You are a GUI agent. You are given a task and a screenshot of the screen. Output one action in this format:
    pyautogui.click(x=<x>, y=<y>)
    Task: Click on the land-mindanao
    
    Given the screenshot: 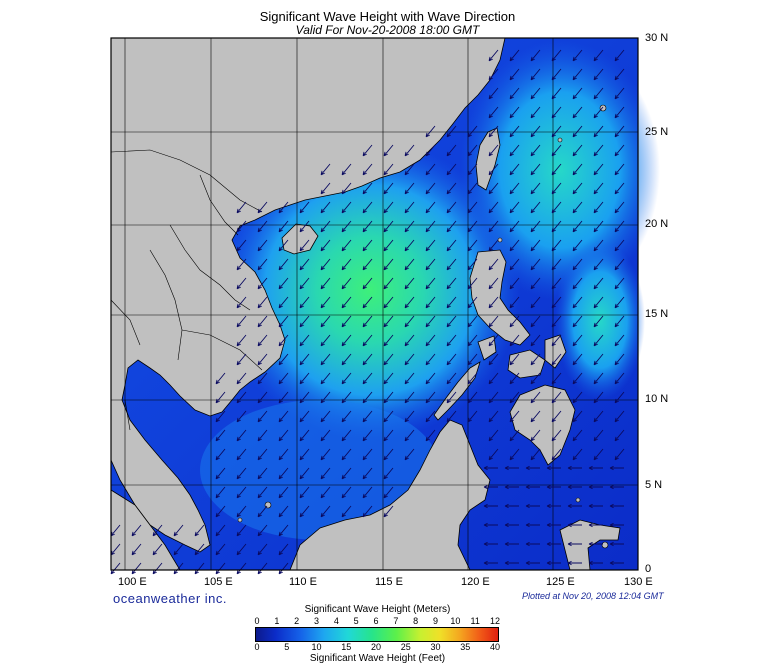 What is the action you would take?
    pyautogui.click(x=542, y=425)
    